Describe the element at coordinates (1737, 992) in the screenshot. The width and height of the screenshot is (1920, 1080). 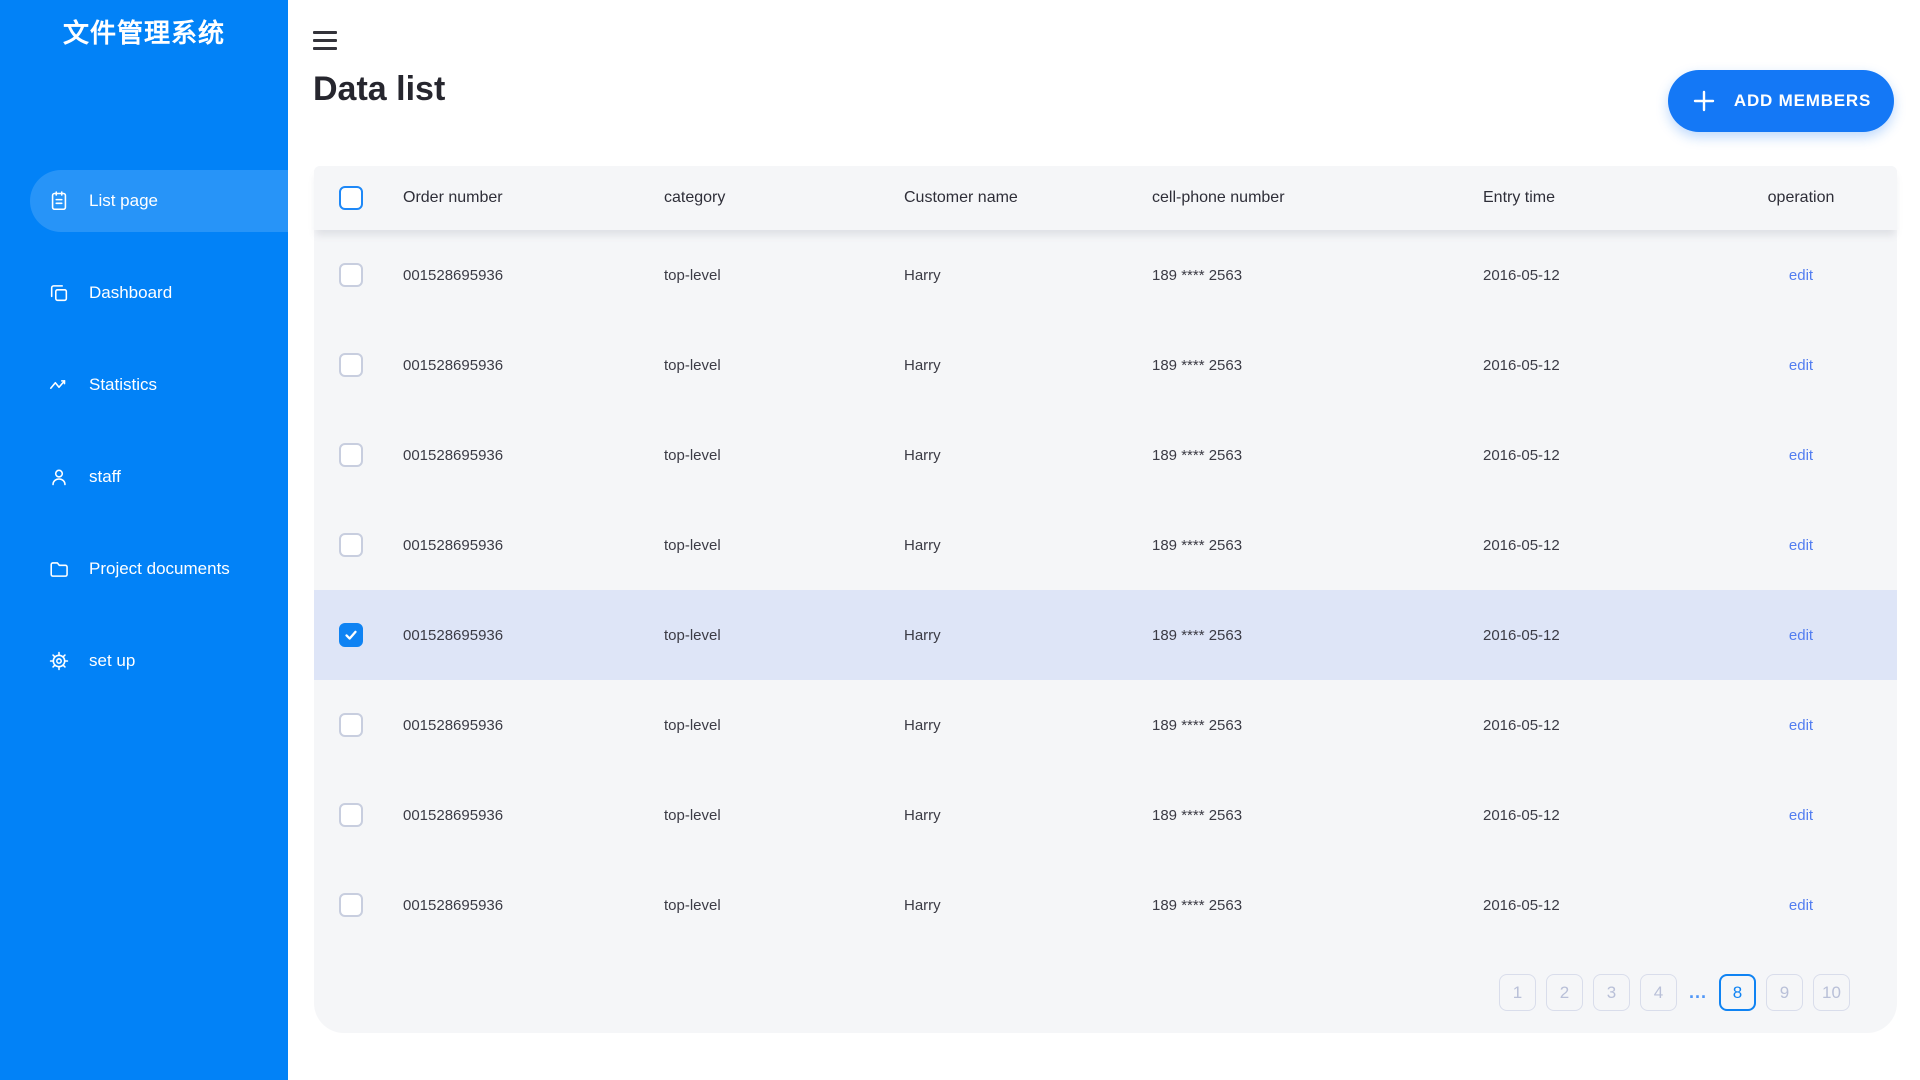
I see `pagination-page-8: 8` at that location.